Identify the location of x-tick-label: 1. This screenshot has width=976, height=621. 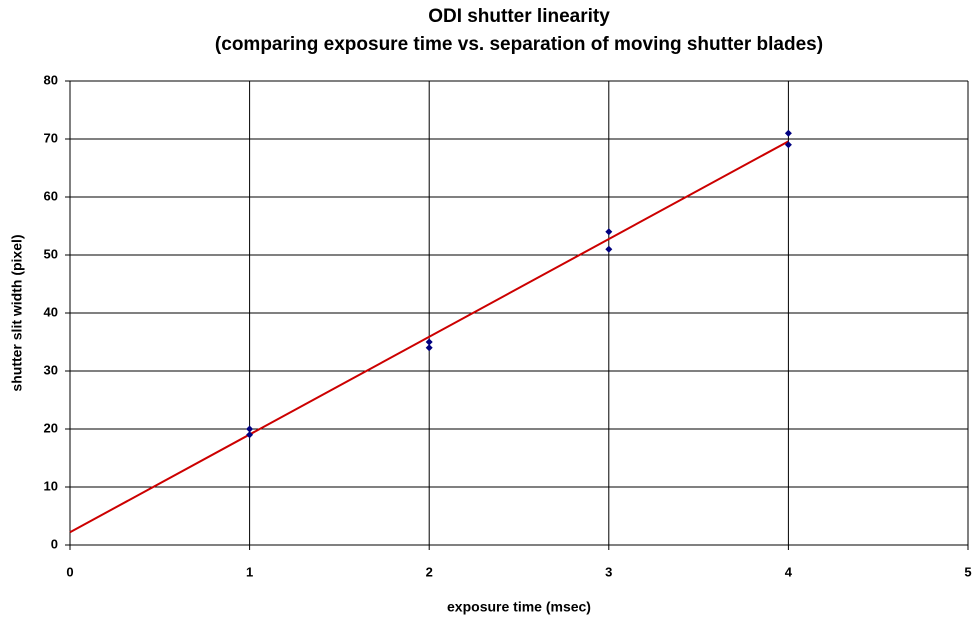
(249, 571).